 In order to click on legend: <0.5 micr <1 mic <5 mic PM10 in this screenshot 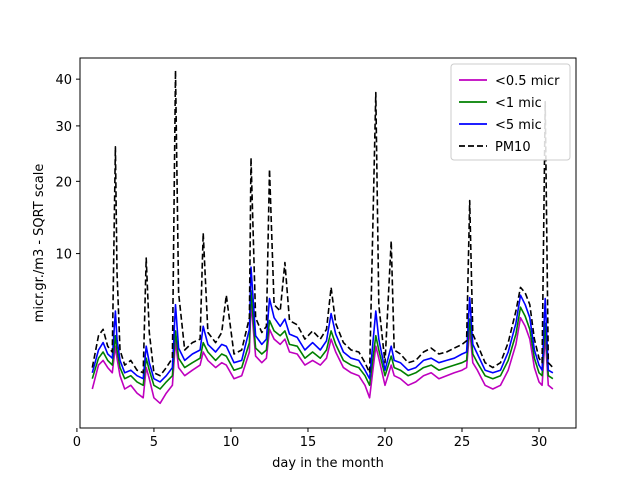, I will do `click(510, 112)`.